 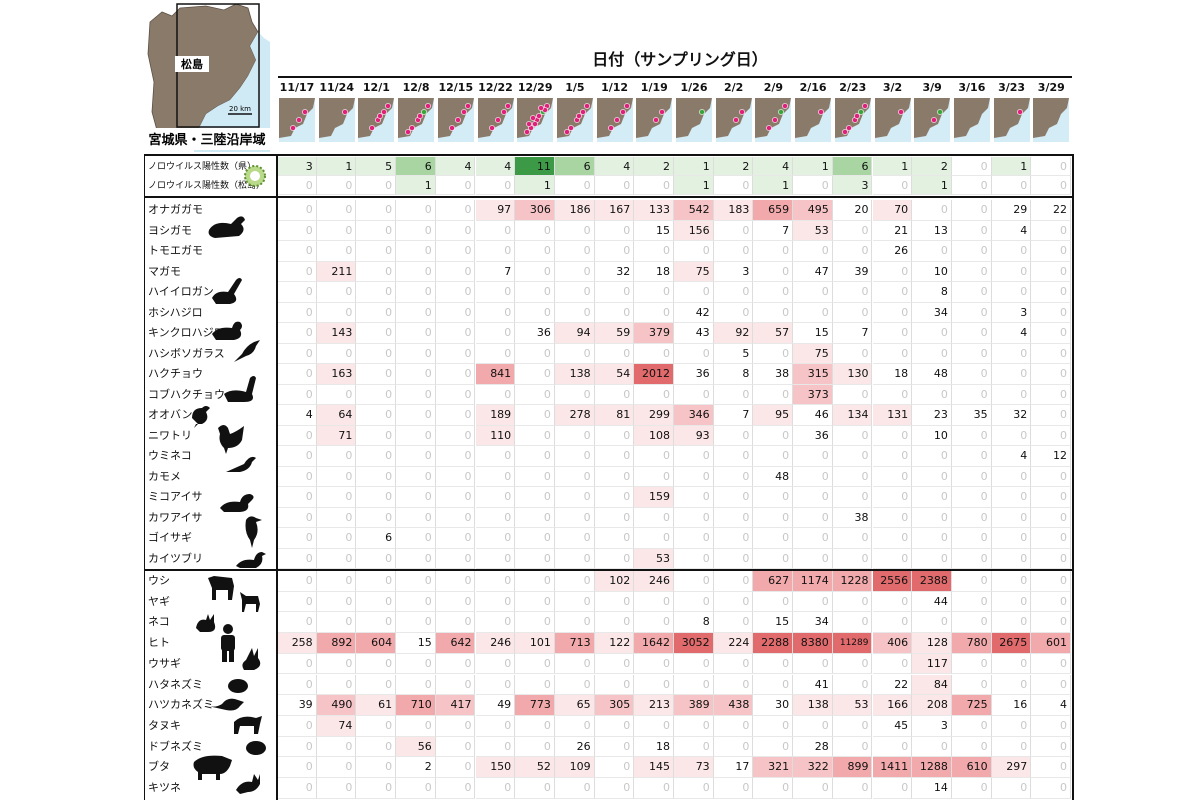 What do you see at coordinates (175, 496) in the screenshot?
I see `row-label: ミコアイサ` at bounding box center [175, 496].